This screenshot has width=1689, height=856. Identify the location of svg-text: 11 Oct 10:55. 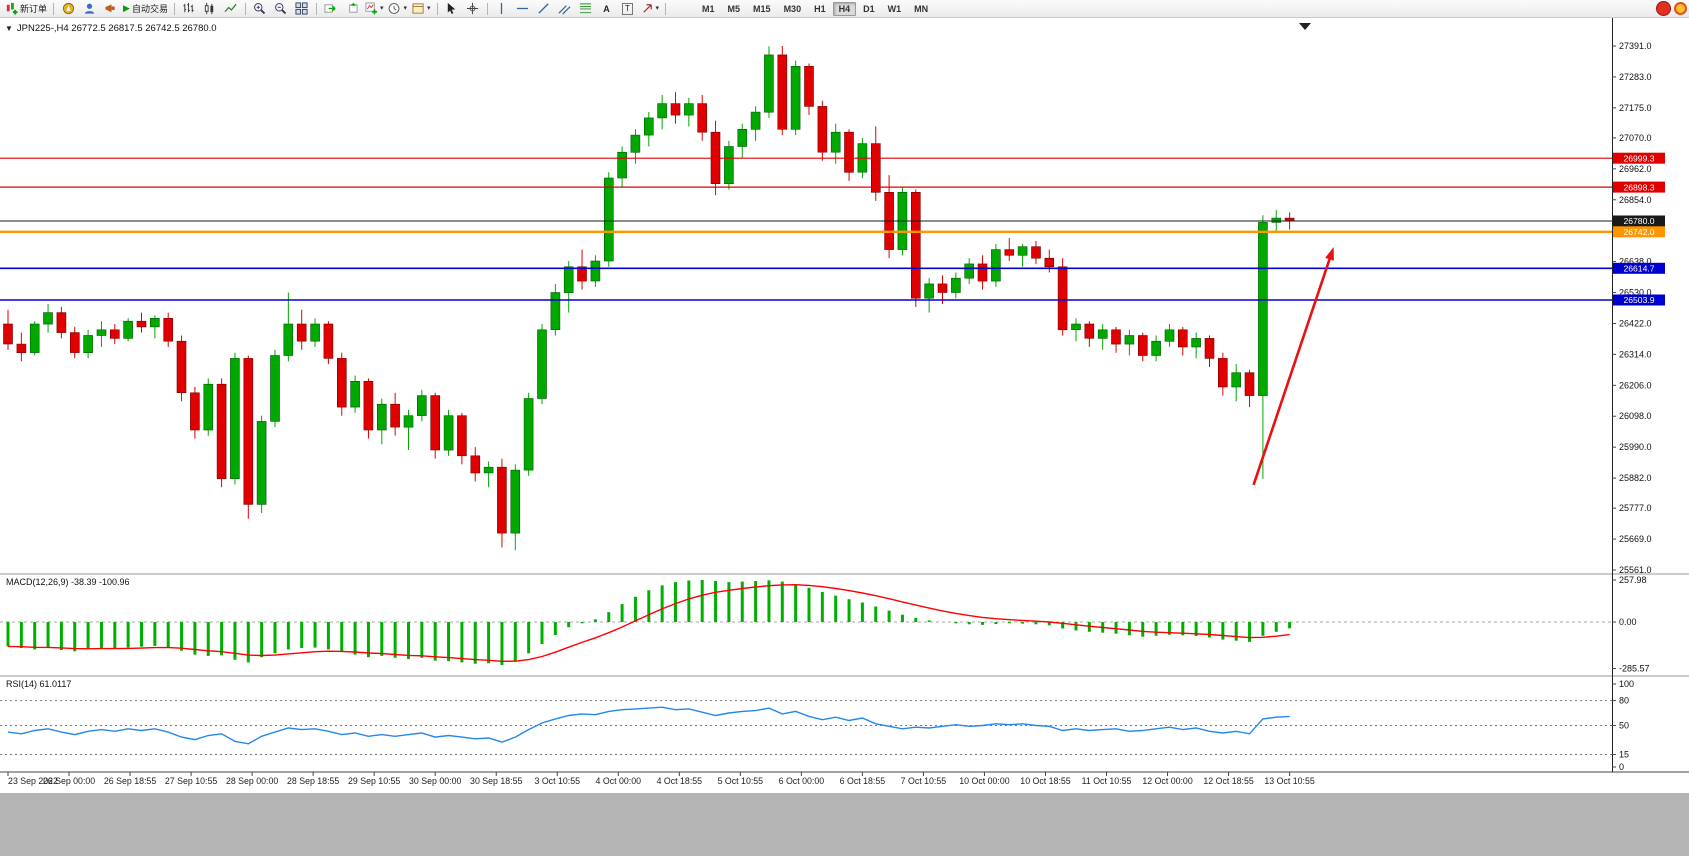
(1107, 781).